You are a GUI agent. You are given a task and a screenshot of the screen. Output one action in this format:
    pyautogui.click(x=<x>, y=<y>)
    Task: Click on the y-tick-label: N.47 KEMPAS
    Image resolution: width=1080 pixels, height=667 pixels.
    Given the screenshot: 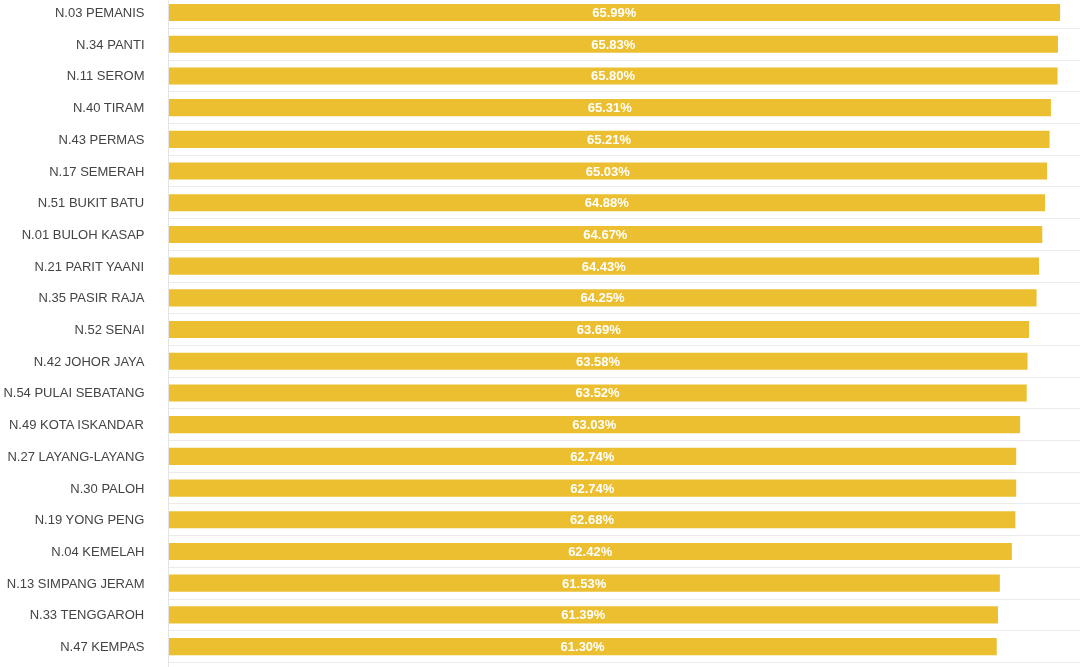 What is the action you would take?
    pyautogui.click(x=102, y=647)
    